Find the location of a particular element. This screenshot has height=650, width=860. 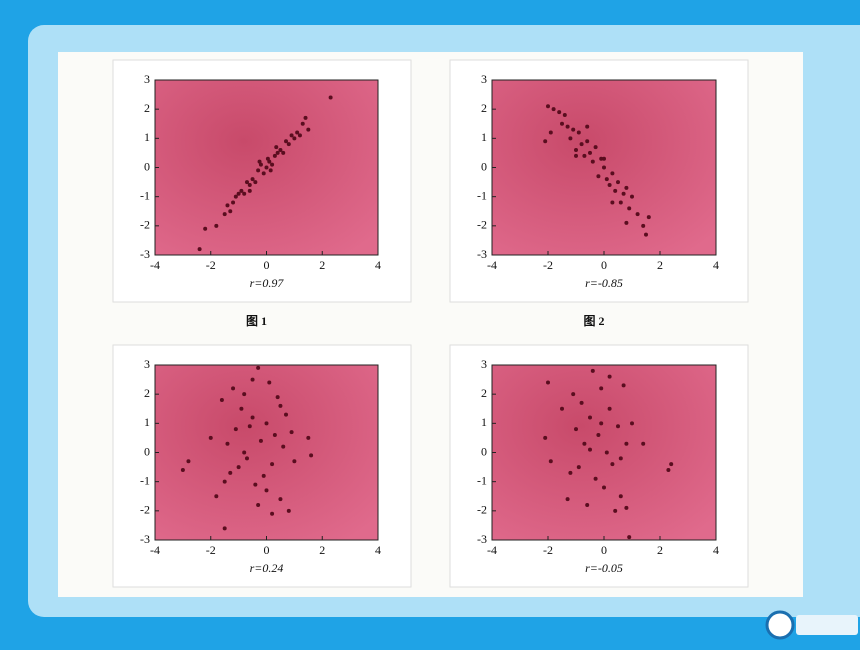

y-tick-label: -1 is located at coordinates (482, 480).